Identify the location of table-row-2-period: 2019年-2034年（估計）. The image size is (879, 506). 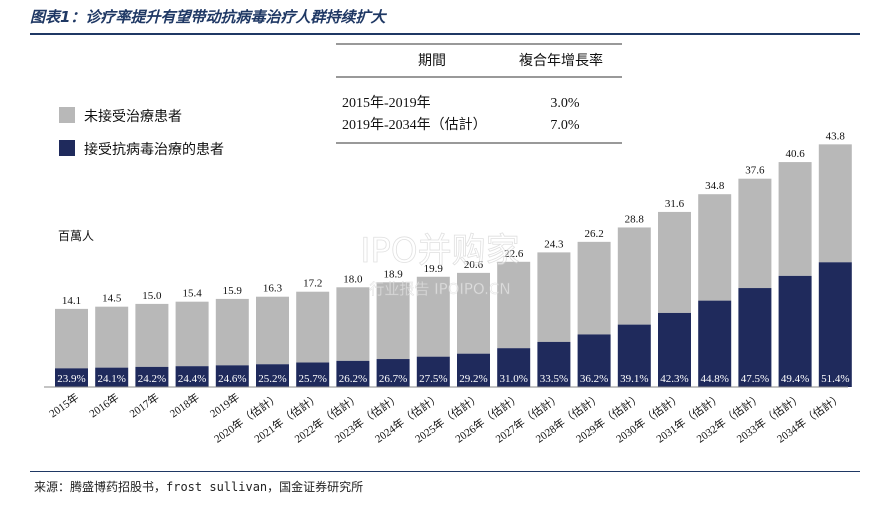
(414, 125).